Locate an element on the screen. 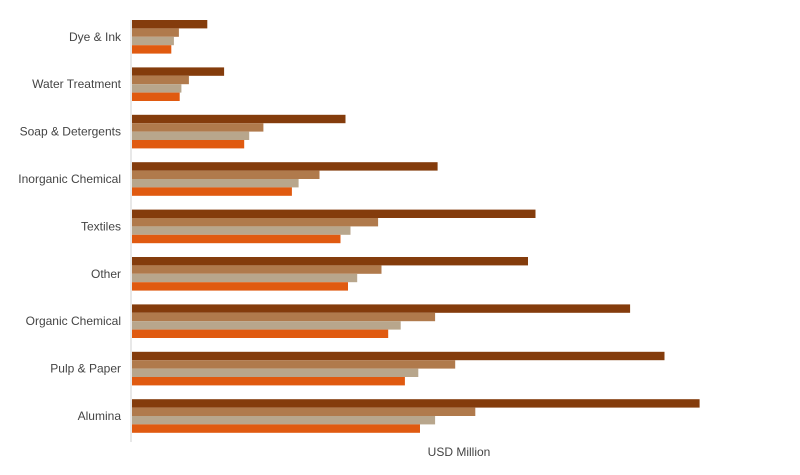  bar-textiles-s3 is located at coordinates (241, 230).